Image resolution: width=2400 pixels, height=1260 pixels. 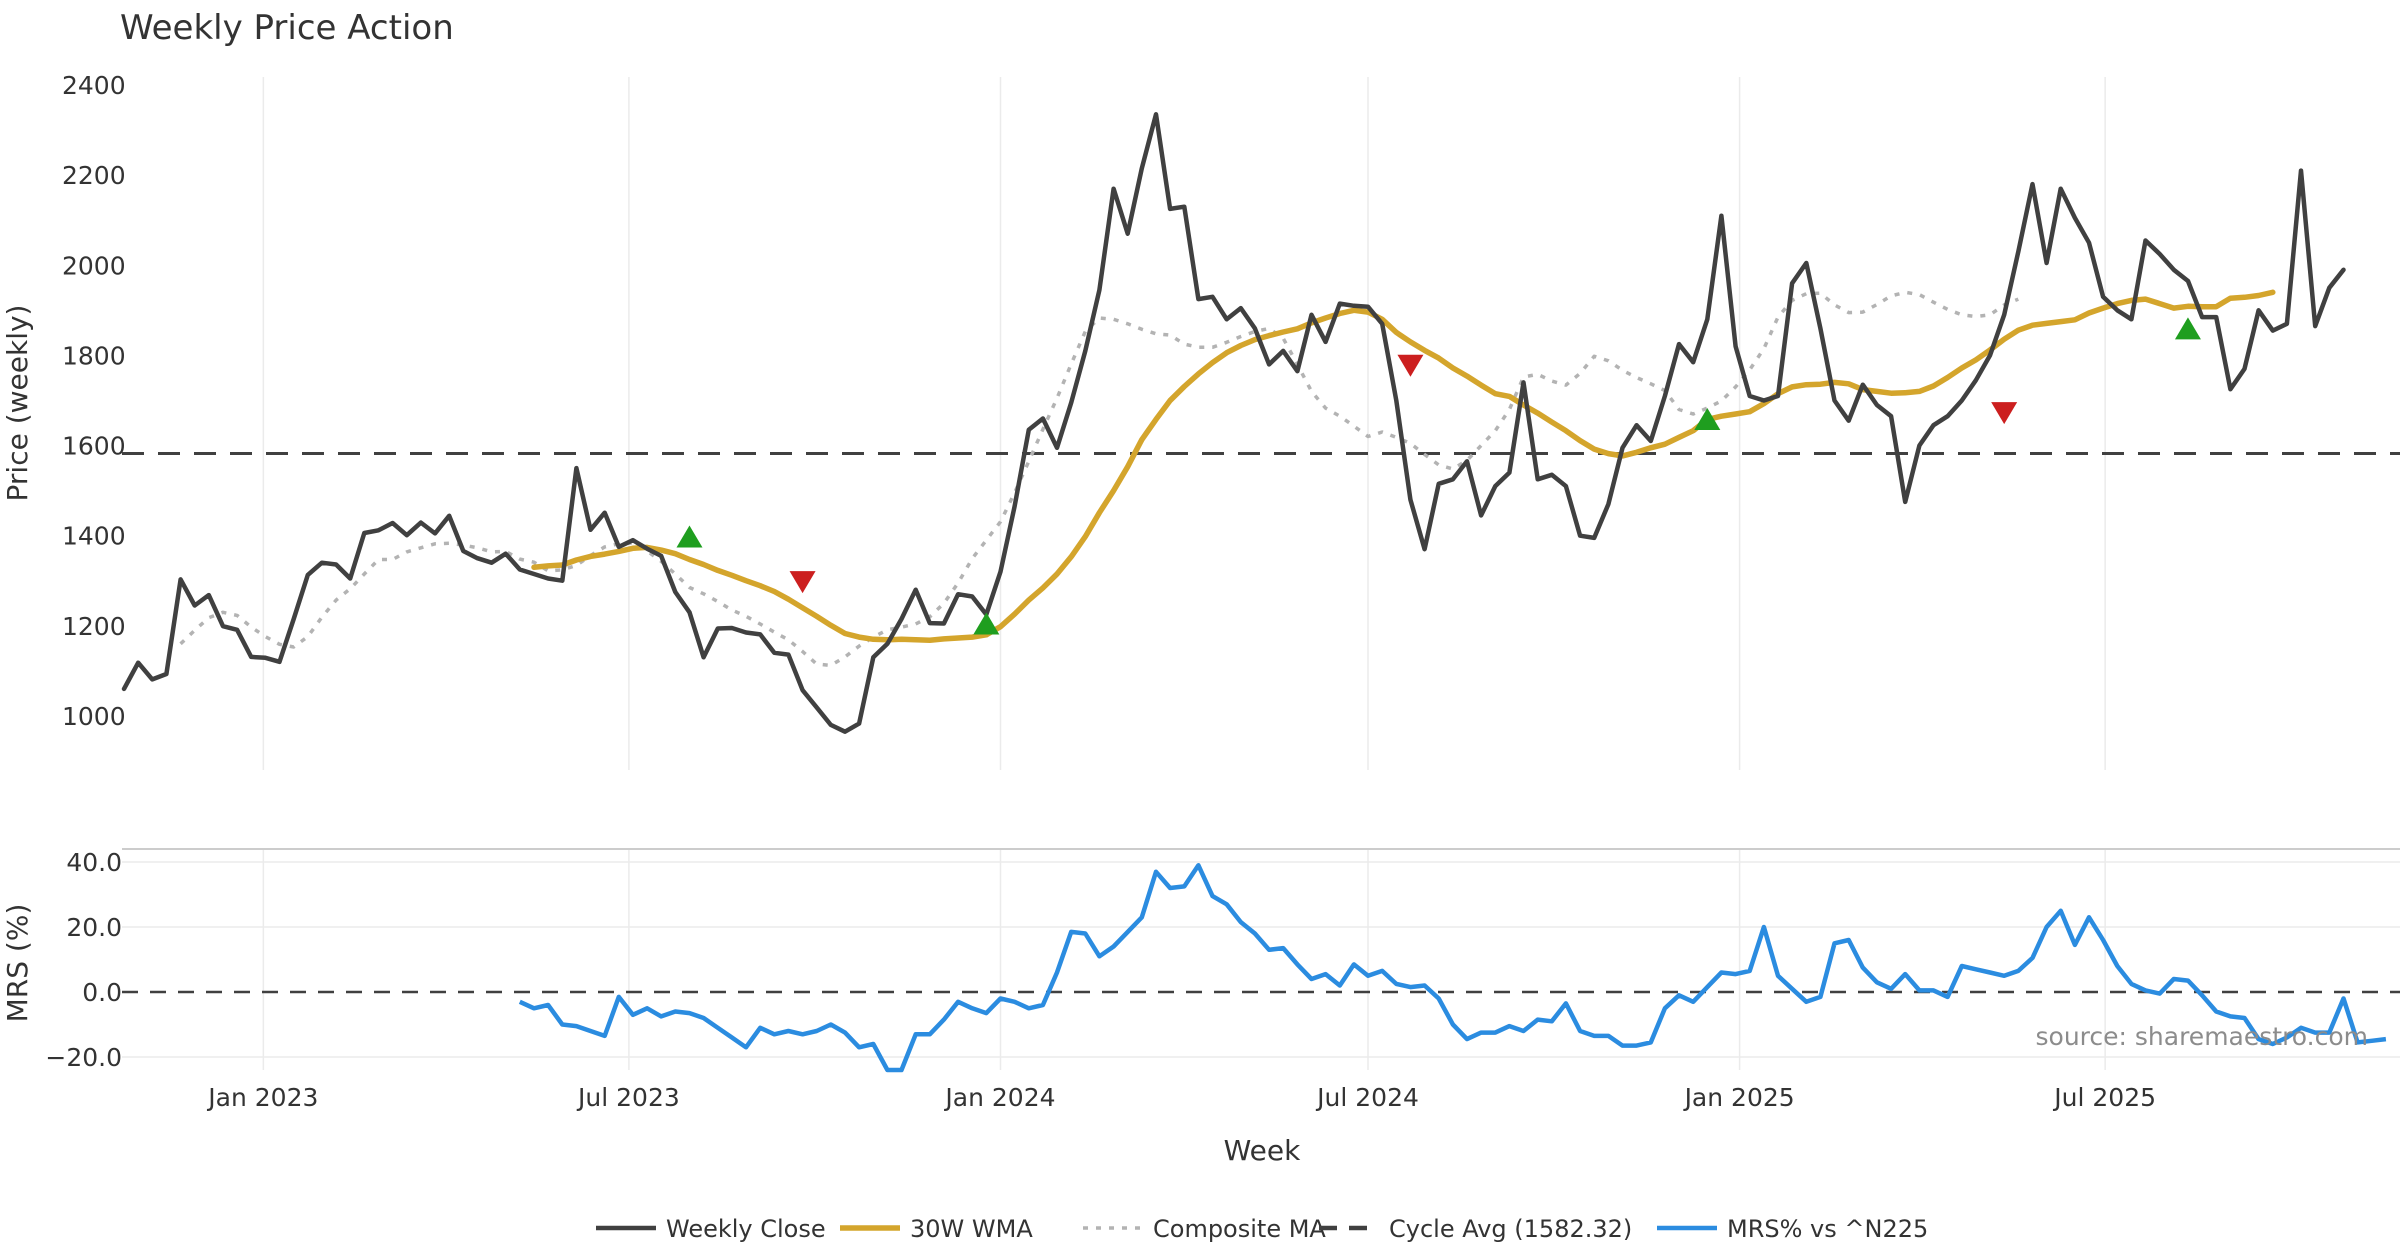 What do you see at coordinates (94, 265) in the screenshot?
I see `price-y-tick-label: 2000` at bounding box center [94, 265].